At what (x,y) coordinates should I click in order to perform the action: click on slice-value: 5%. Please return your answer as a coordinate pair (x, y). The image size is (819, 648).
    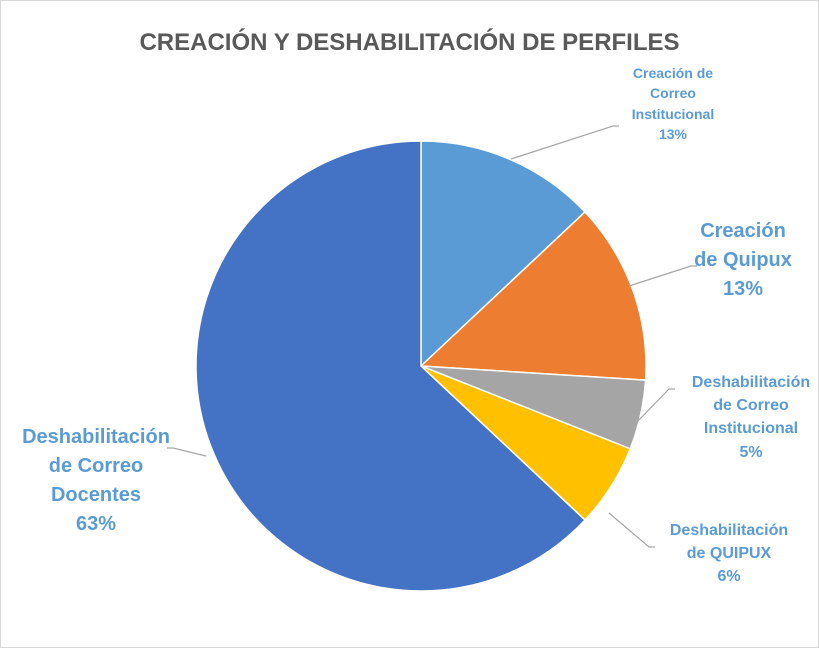
    Looking at the image, I should click on (751, 452).